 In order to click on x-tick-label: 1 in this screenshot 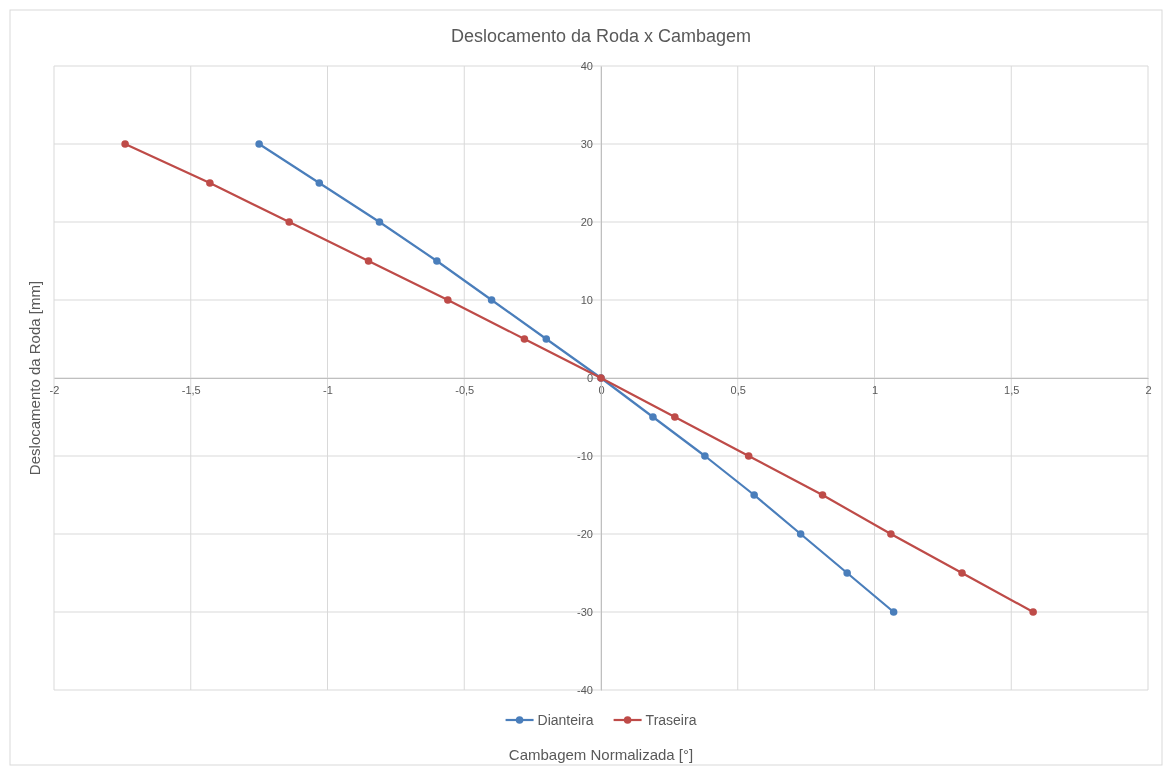, I will do `click(875, 389)`.